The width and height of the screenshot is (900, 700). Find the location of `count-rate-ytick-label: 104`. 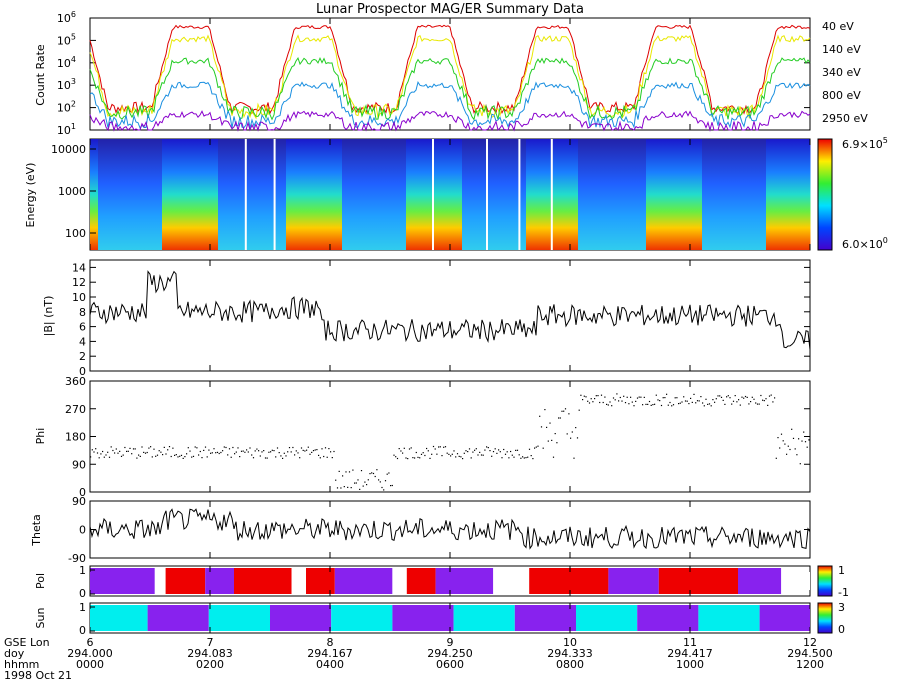

count-rate-ytick-label: 104 is located at coordinates (66, 62).